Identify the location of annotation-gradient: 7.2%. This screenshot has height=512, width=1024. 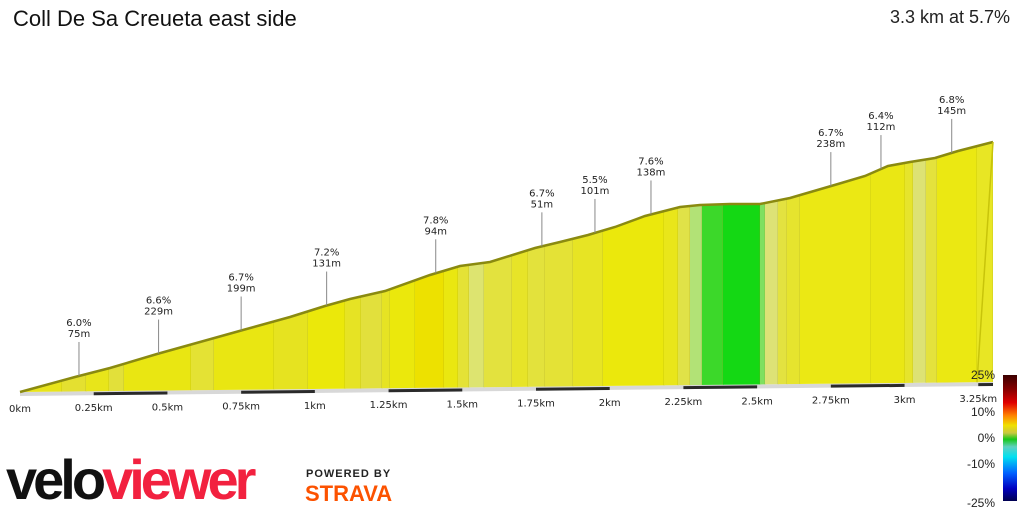
(326, 253).